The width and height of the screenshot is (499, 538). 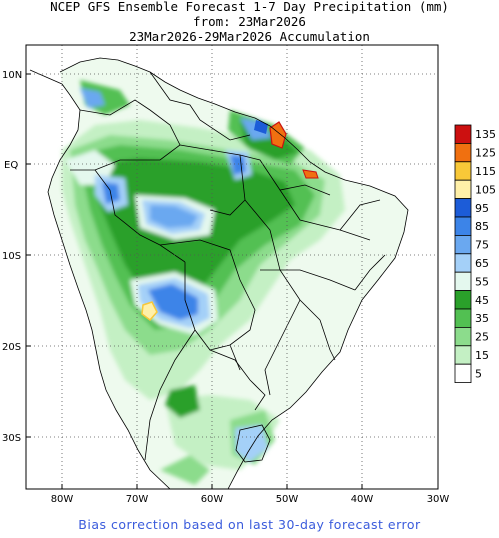 I want to click on lon-label-70w: 70W, so click(x=137, y=499).